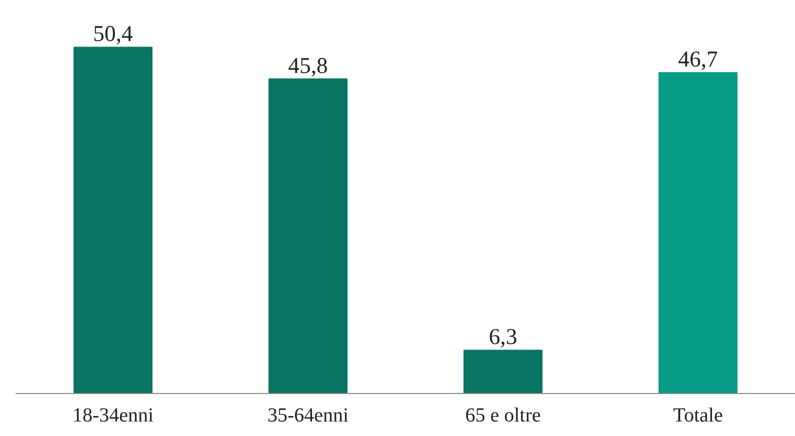  I want to click on x-tick-label: 35-64enni, so click(308, 415).